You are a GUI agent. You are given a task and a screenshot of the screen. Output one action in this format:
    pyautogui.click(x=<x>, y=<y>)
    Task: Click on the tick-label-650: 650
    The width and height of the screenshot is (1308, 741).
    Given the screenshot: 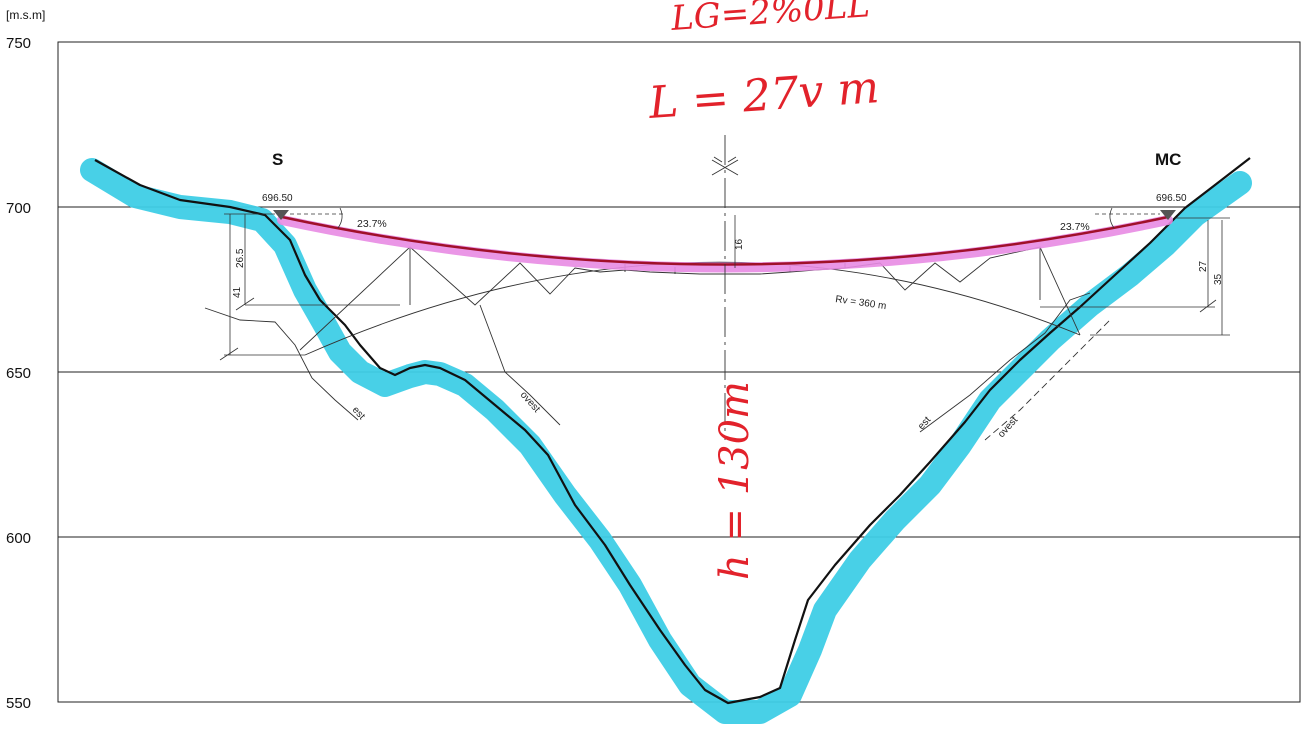 What is the action you would take?
    pyautogui.click(x=18, y=373)
    